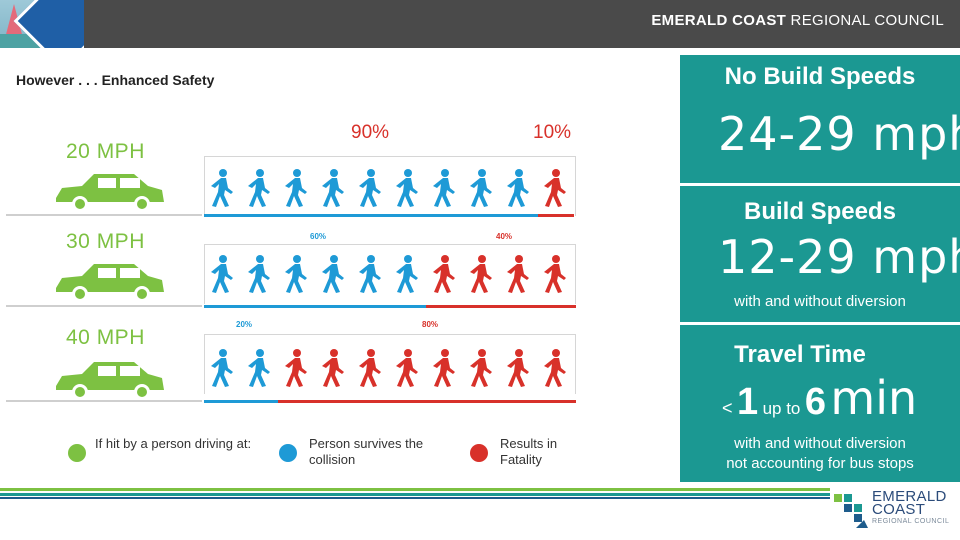 Image resolution: width=960 pixels, height=540 pixels. I want to click on no-build-panel: No Build Speeds 24-29 mph, so click(820, 119).